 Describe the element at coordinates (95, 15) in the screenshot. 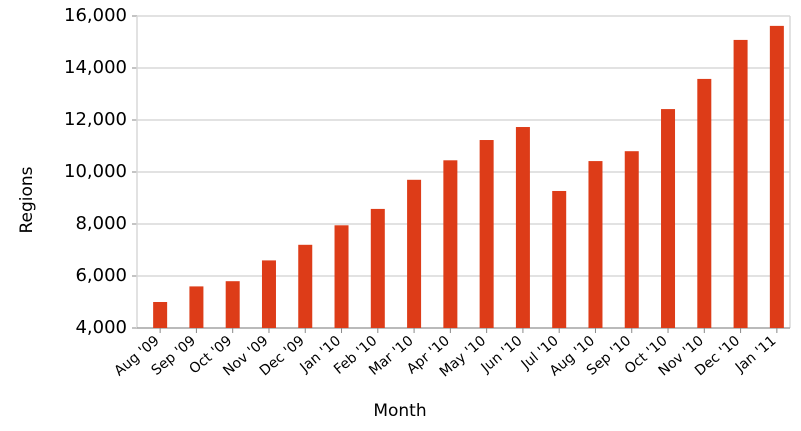

I see `y-tick-label: 16,000` at that location.